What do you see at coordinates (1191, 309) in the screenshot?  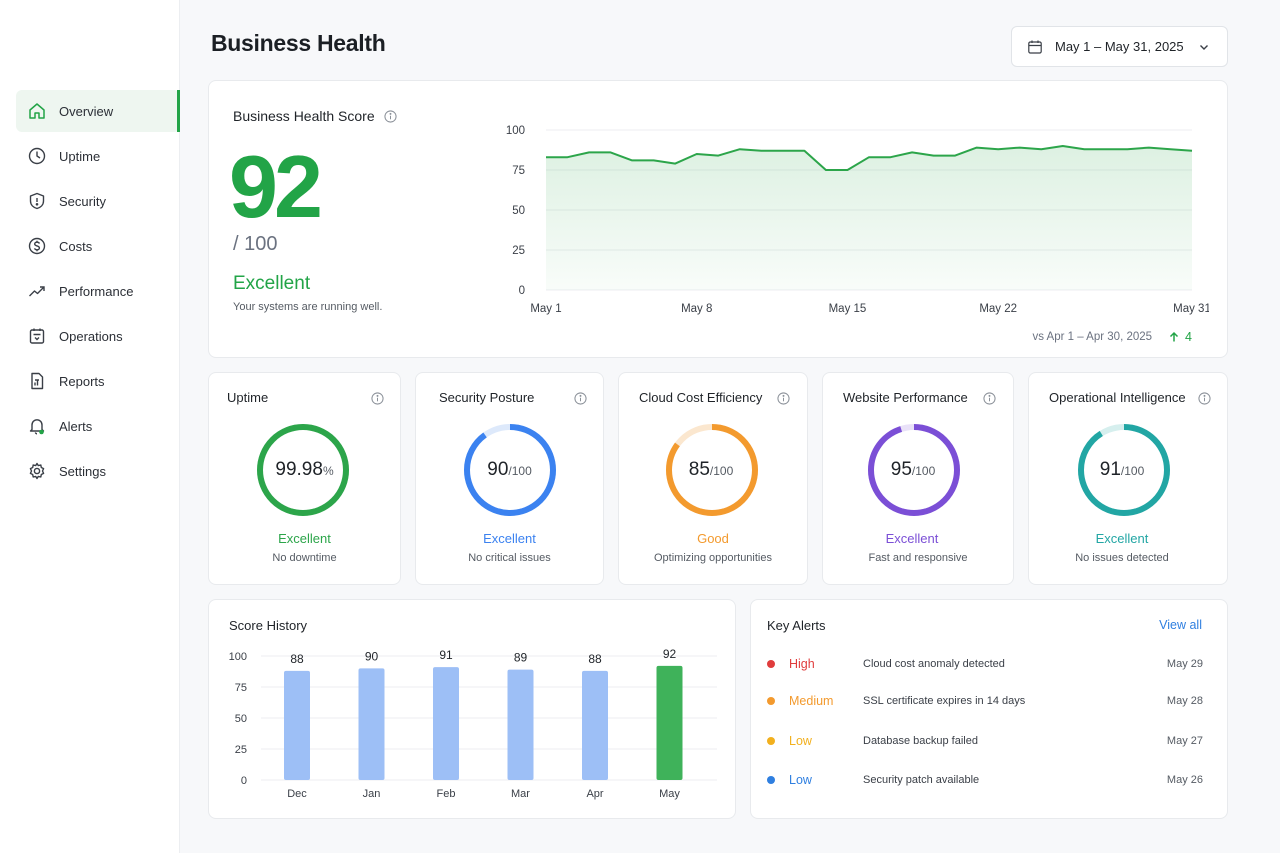 I see `x-tick-label: May 31` at bounding box center [1191, 309].